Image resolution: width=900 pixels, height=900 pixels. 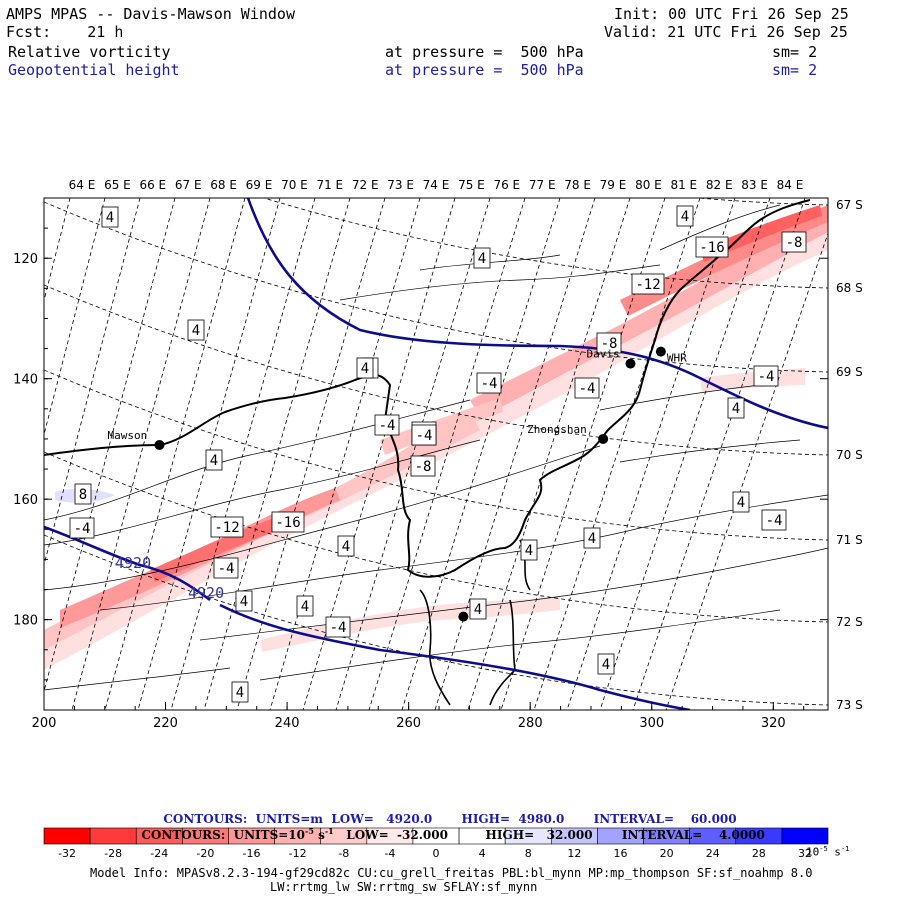 I want to click on longitude-label: 64 E, so click(x=82, y=185).